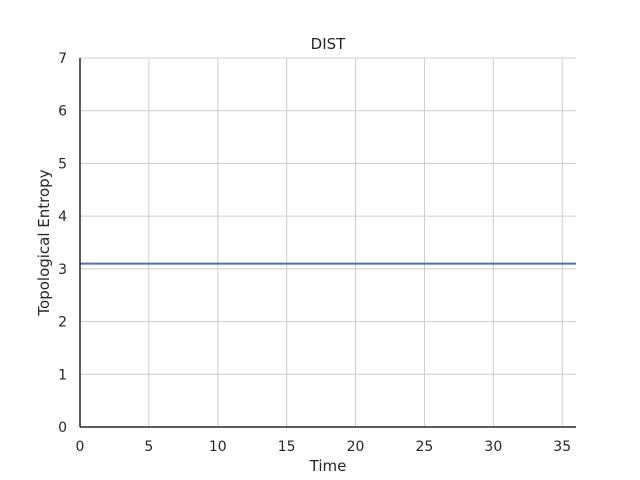 This screenshot has height=480, width=640. Describe the element at coordinates (493, 447) in the screenshot. I see `x-tick-label-6: 30` at that location.